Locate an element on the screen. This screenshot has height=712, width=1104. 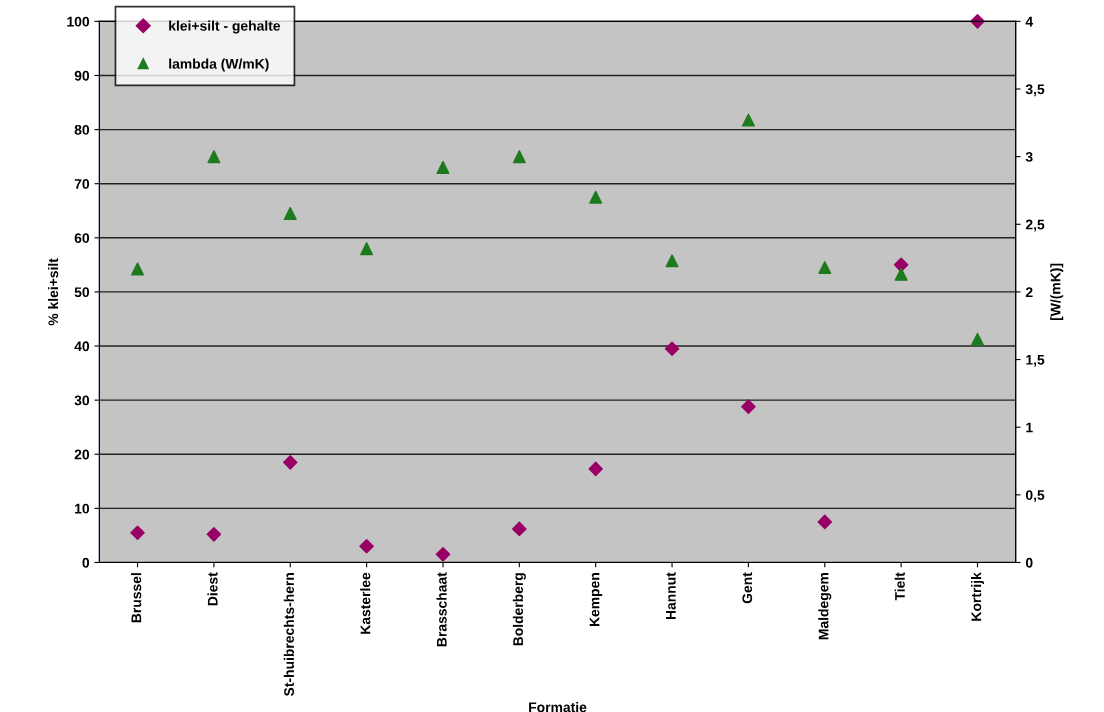
x-tick-label: Gent is located at coordinates (747, 588).